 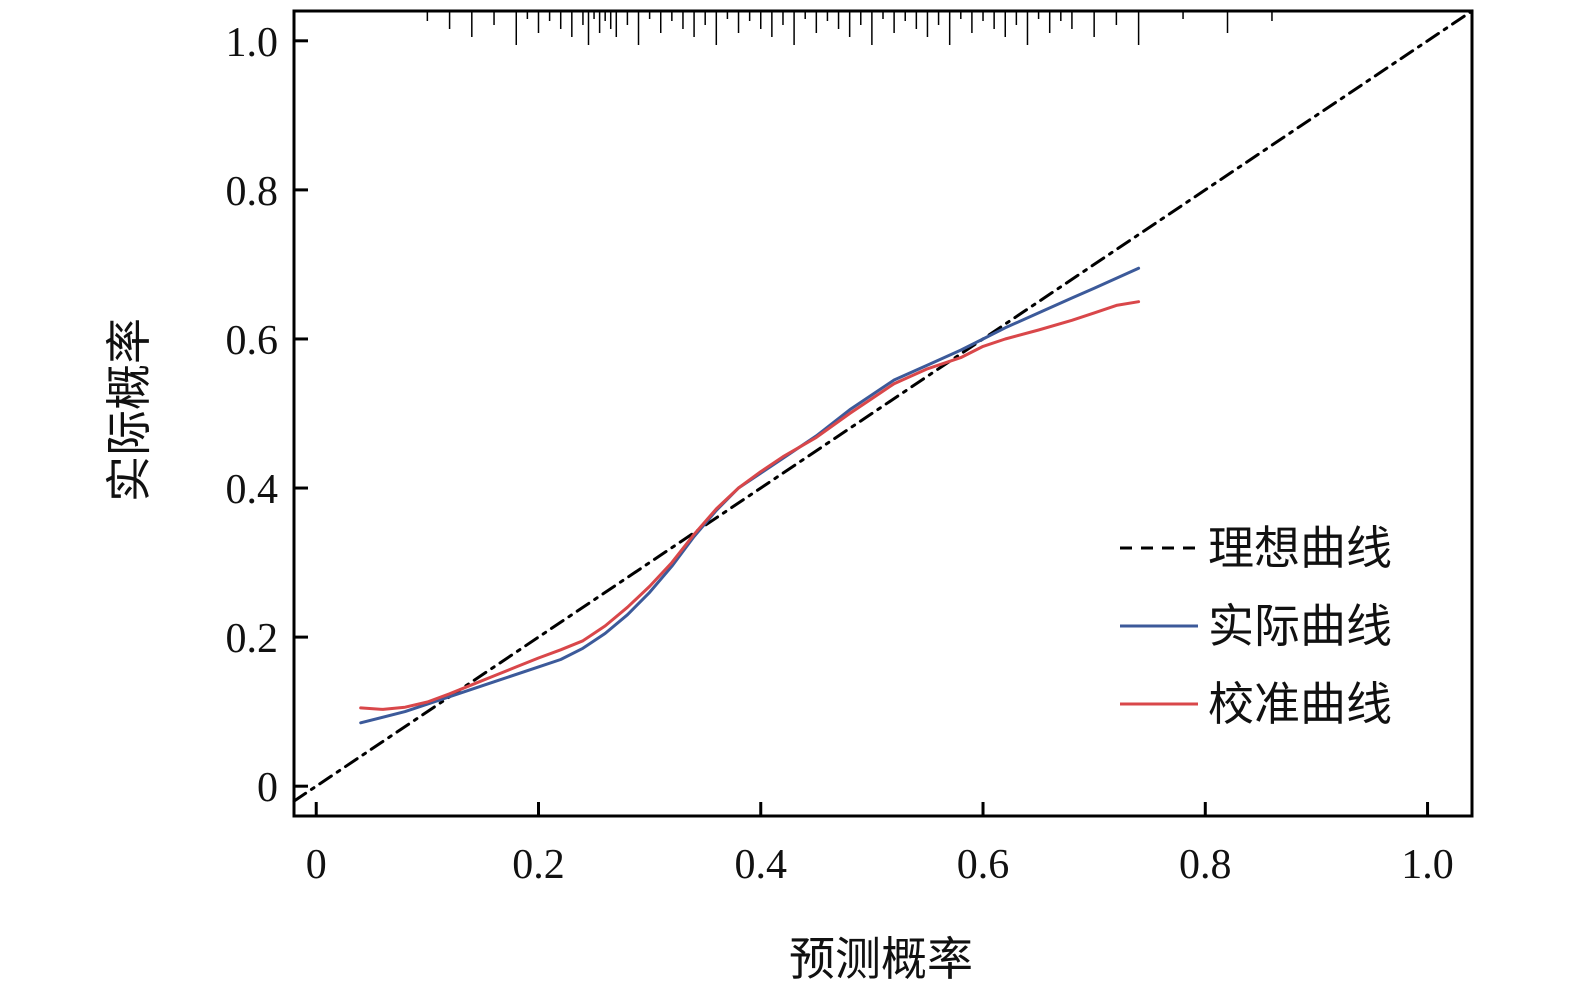 What do you see at coordinates (252, 192) in the screenshot?
I see `y-tick-label: 0.8` at bounding box center [252, 192].